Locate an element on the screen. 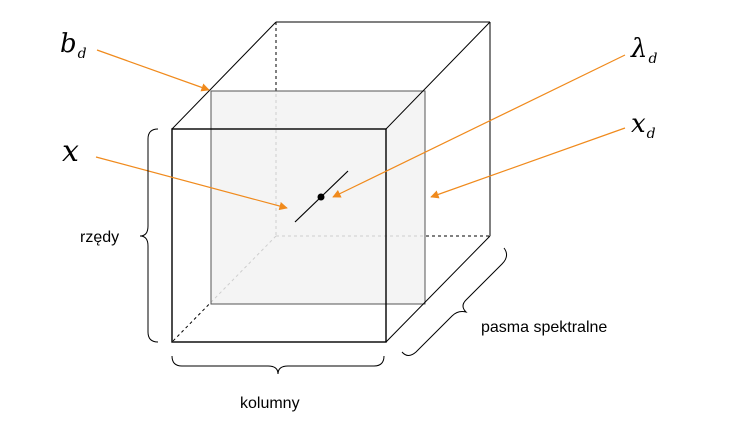  rows-brace is located at coordinates (149, 235).